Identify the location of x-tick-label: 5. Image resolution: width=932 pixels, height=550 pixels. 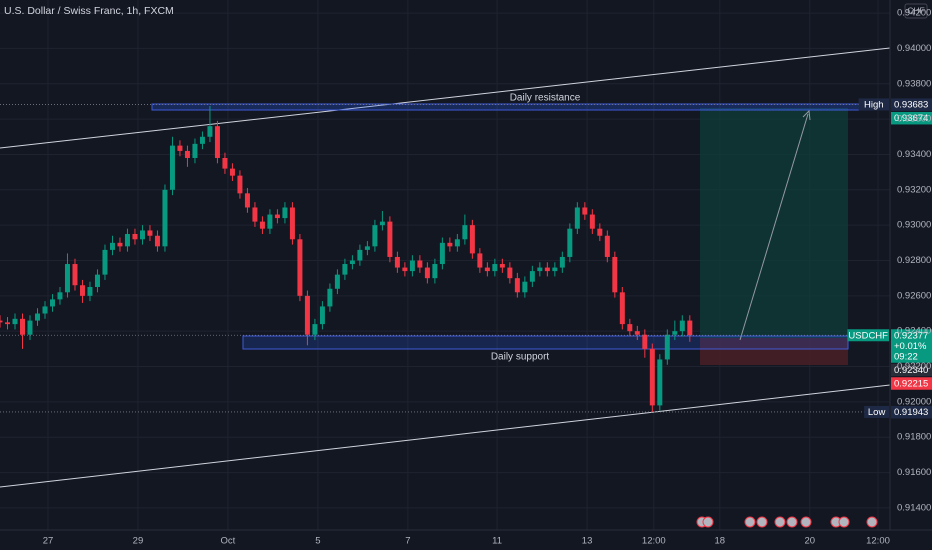
(317, 541).